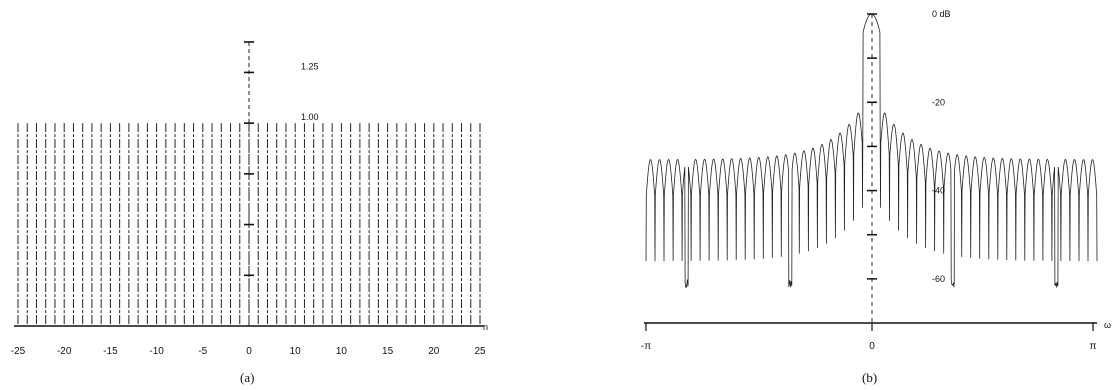  I want to click on panel-a-x-tick-label: 20, so click(434, 351).